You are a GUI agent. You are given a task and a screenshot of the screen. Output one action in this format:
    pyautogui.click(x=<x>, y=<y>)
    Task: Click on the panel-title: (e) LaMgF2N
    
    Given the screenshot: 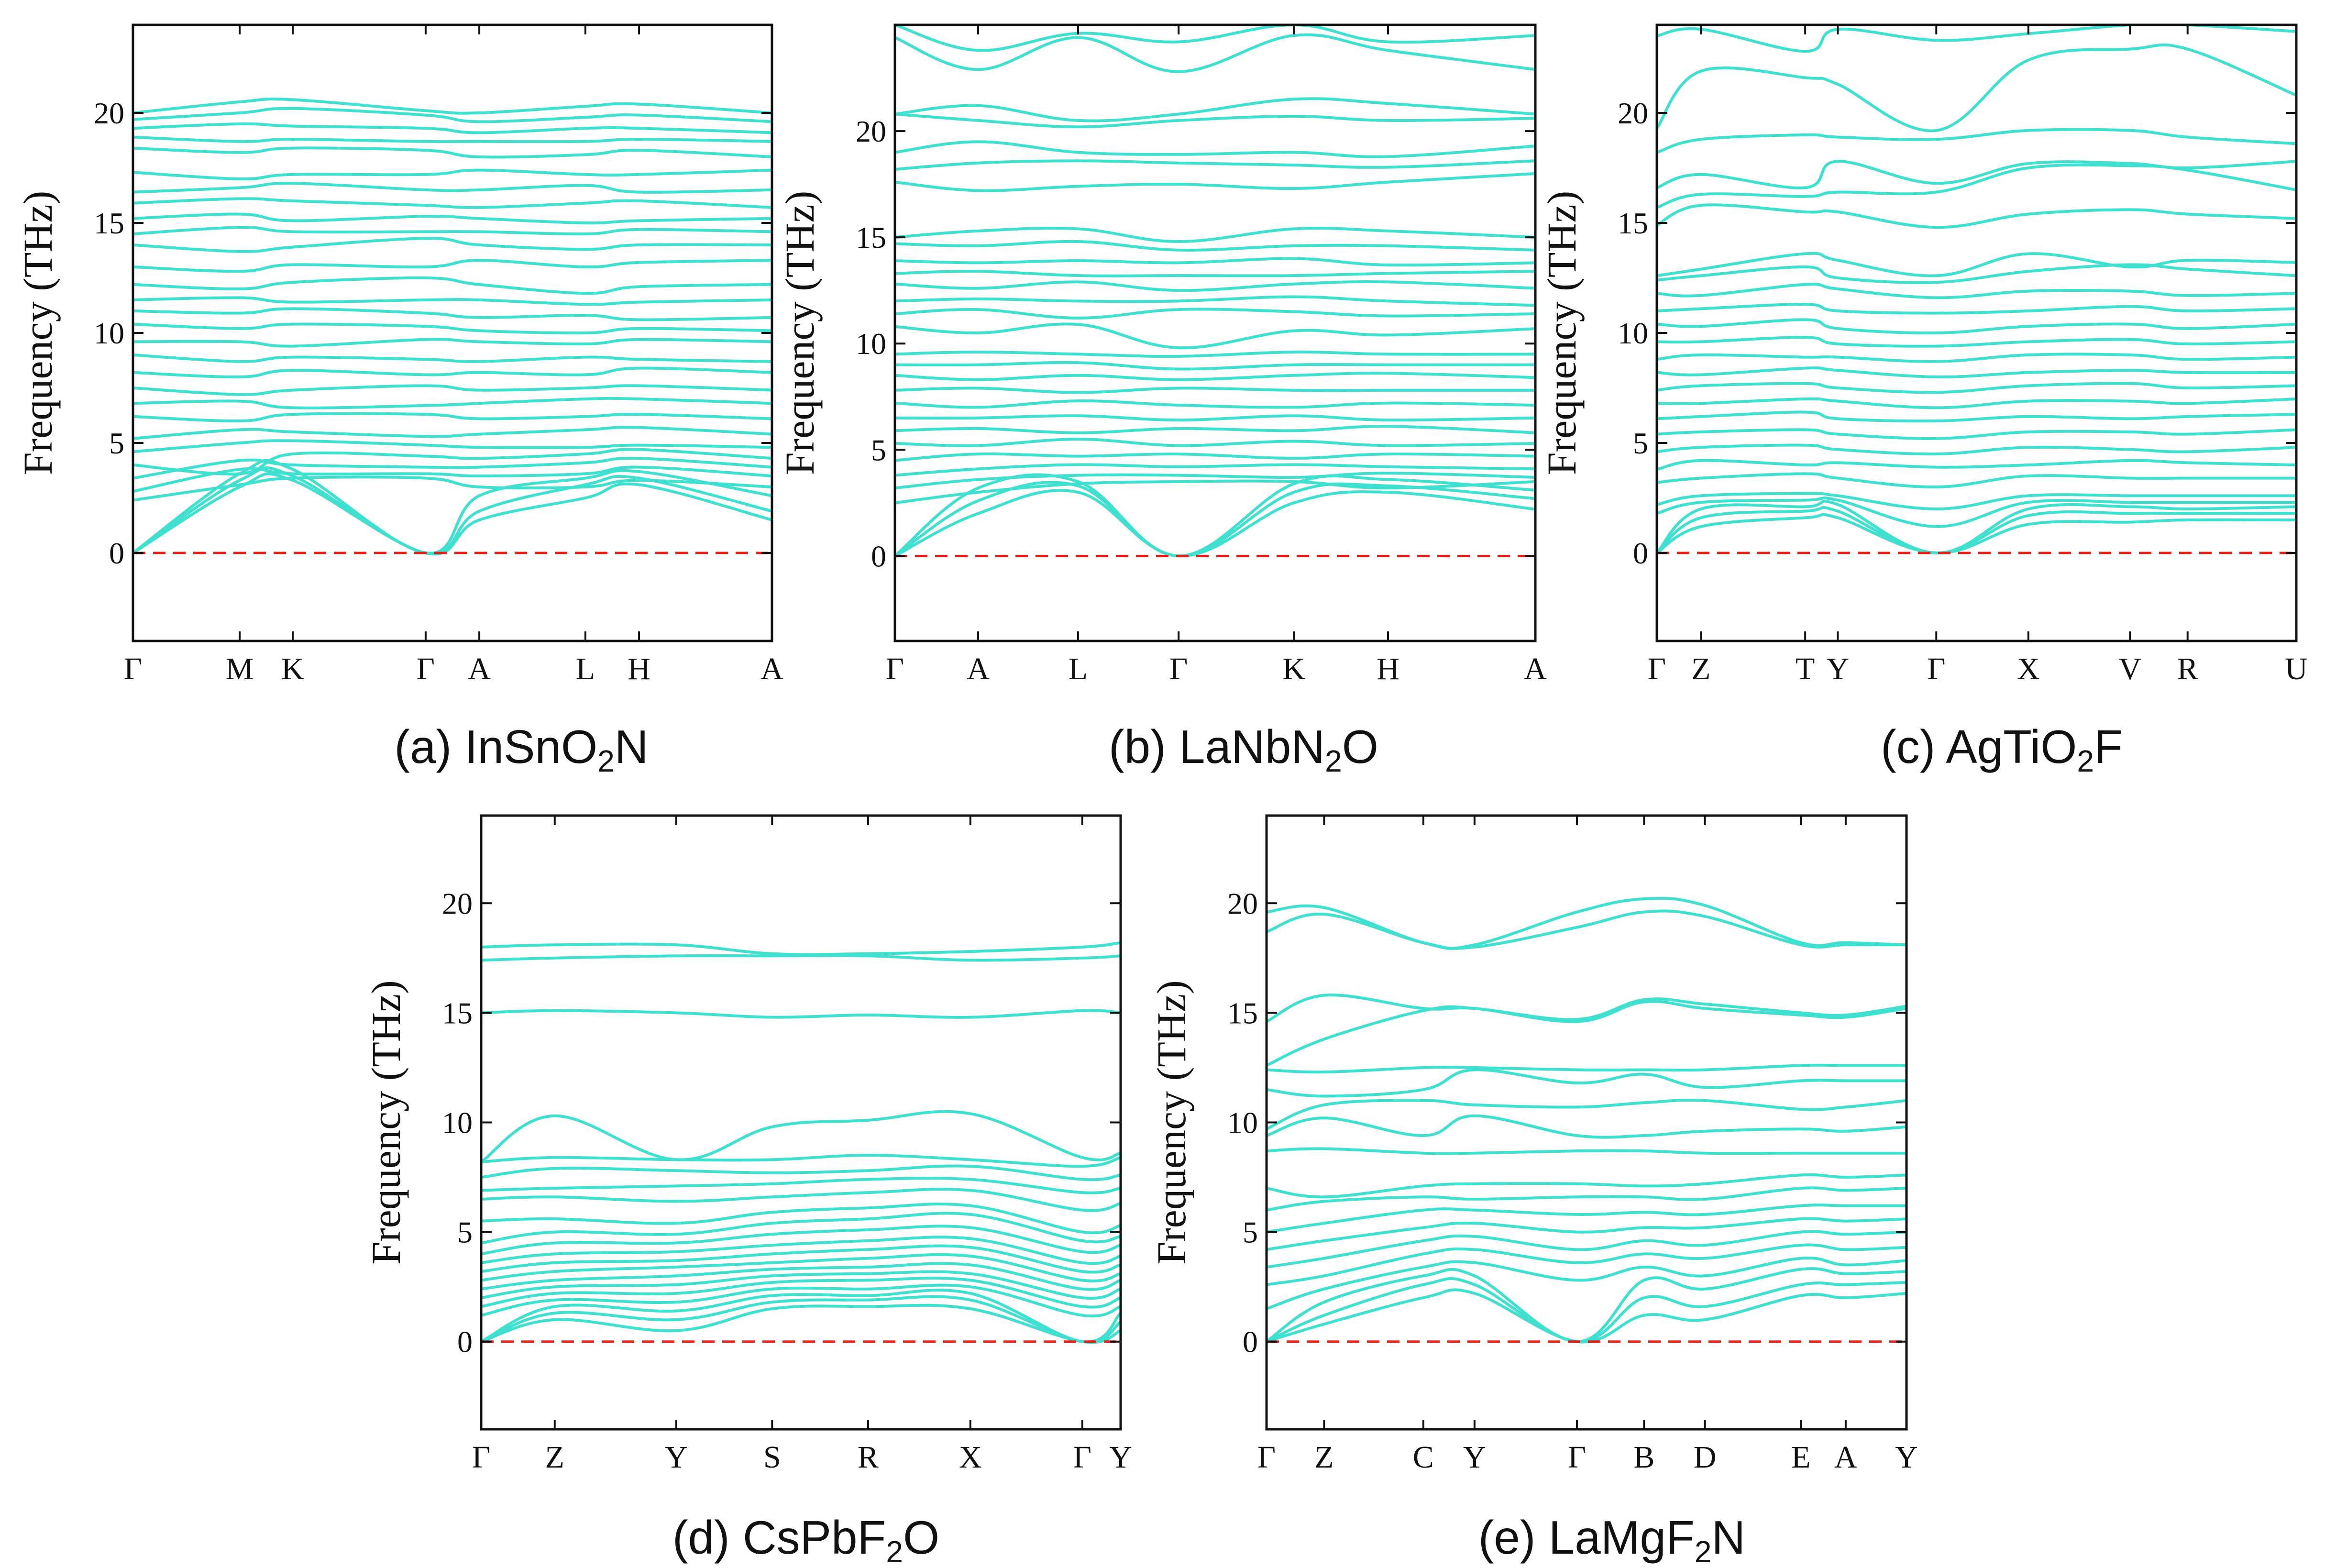 What is the action you would take?
    pyautogui.click(x=1611, y=1539)
    